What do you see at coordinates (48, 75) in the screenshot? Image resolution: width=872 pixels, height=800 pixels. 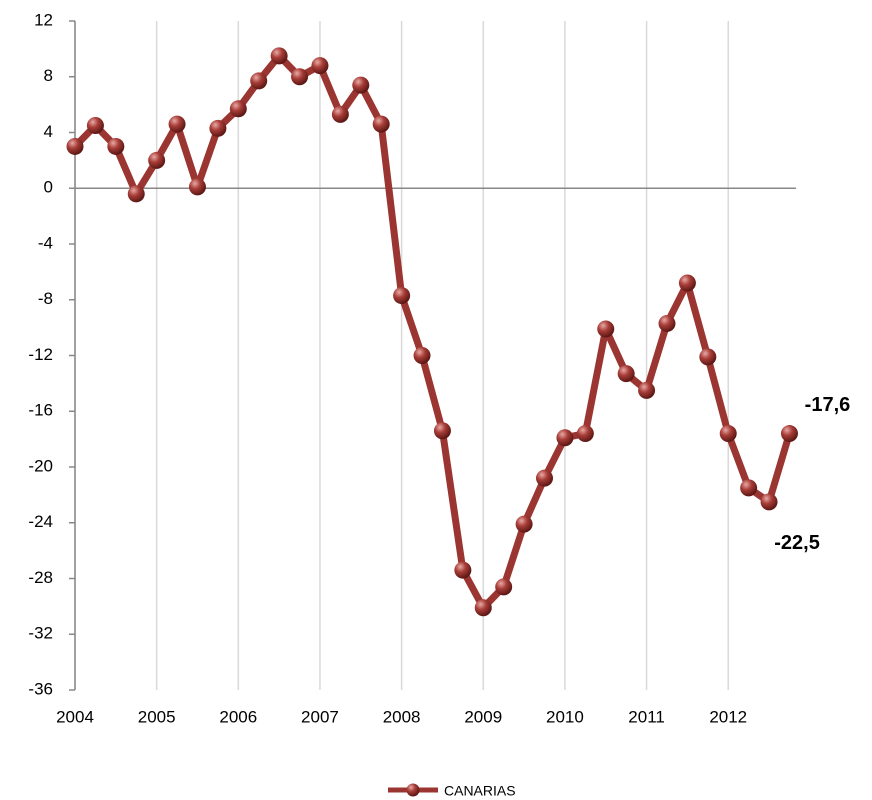 I see `y-tick-label: 8` at bounding box center [48, 75].